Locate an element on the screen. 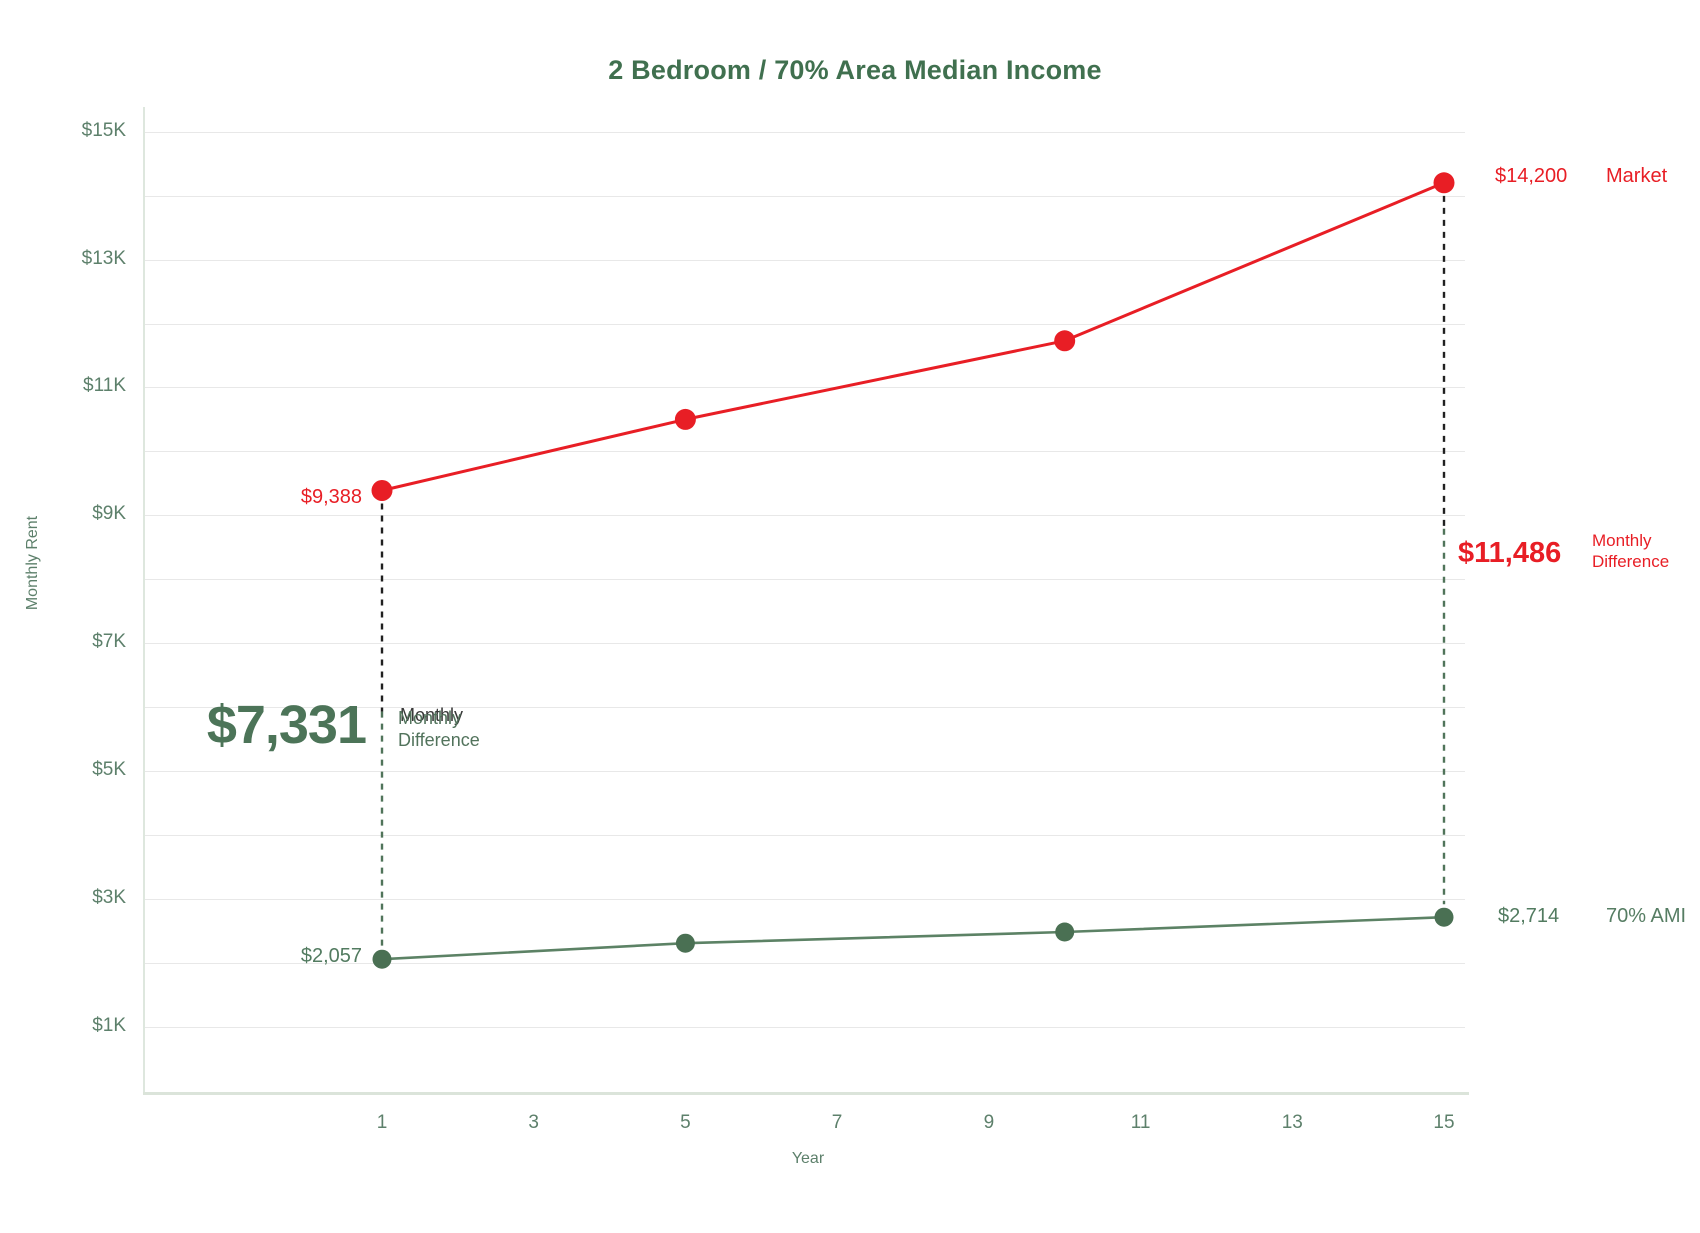 The image size is (1700, 1233). market-point-year1 is located at coordinates (382, 490).